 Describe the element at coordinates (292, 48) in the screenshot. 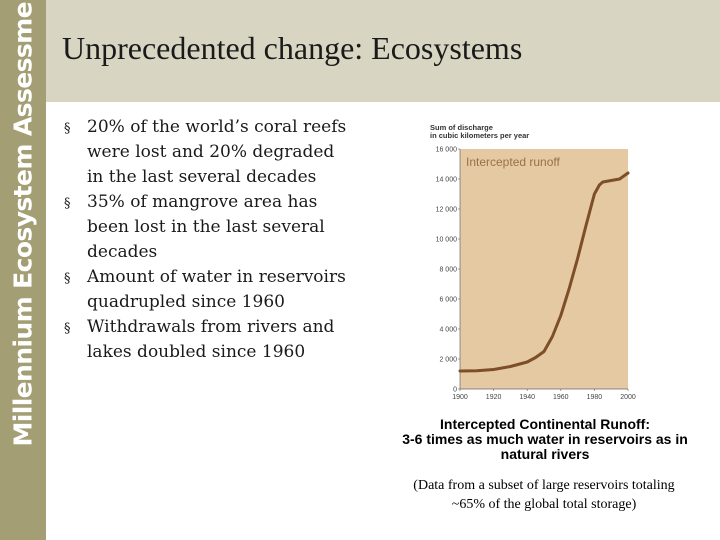

I see `page-title: Unprecedented change: Ecosystems` at that location.